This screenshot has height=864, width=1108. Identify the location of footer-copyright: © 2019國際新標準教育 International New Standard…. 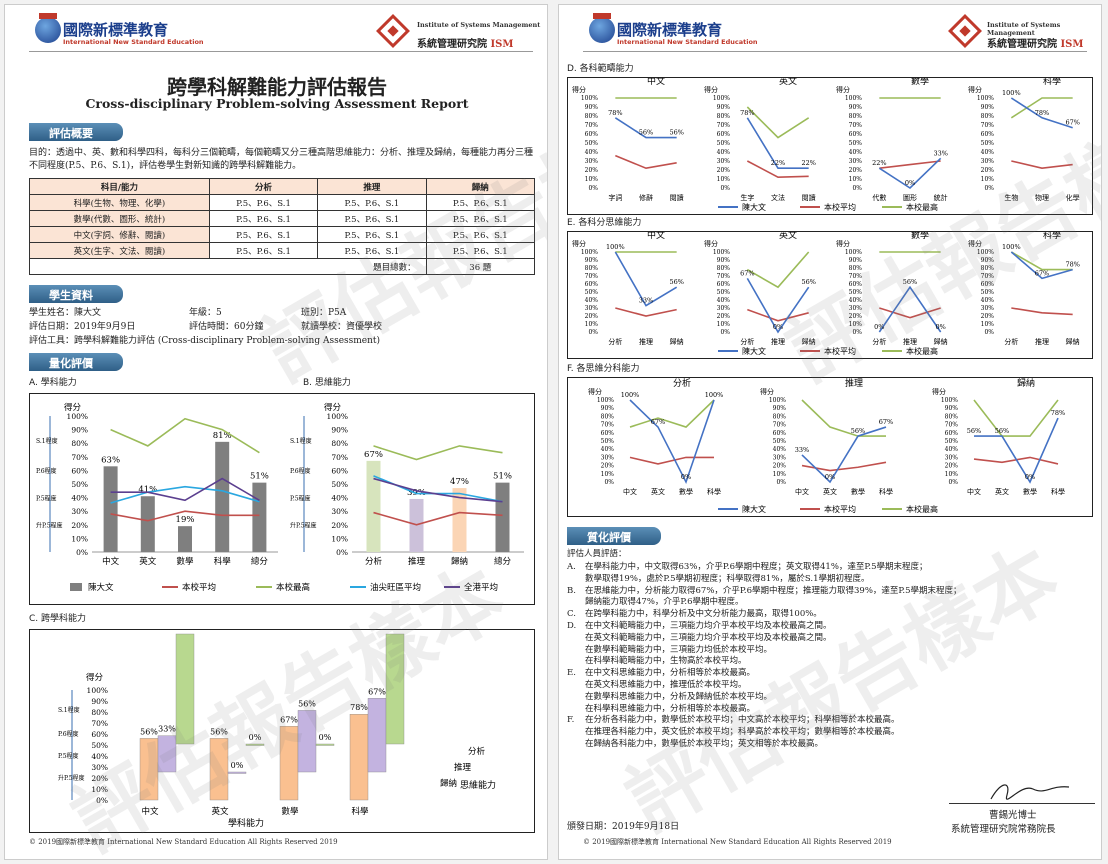
(737, 842).